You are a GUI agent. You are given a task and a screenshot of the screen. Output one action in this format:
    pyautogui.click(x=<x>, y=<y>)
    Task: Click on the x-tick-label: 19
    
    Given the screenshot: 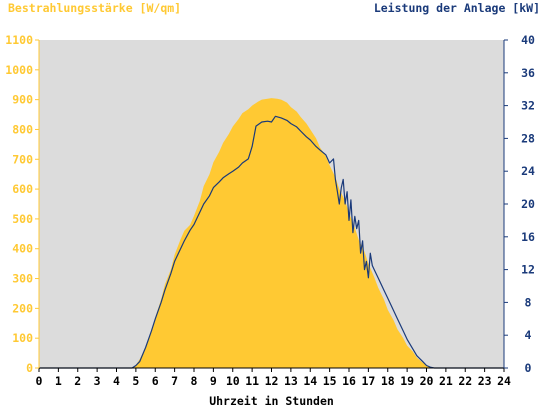 What is the action you would take?
    pyautogui.click(x=407, y=381)
    